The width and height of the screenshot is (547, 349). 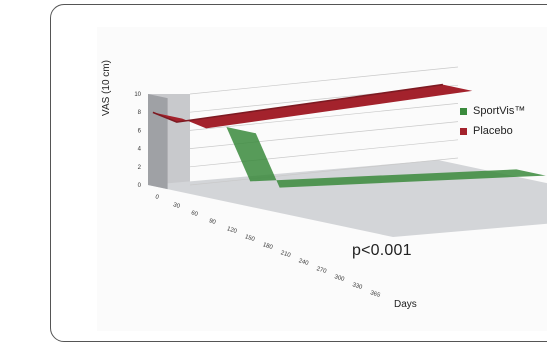 I want to click on series-ribbon-sportvis, so click(x=386, y=157).